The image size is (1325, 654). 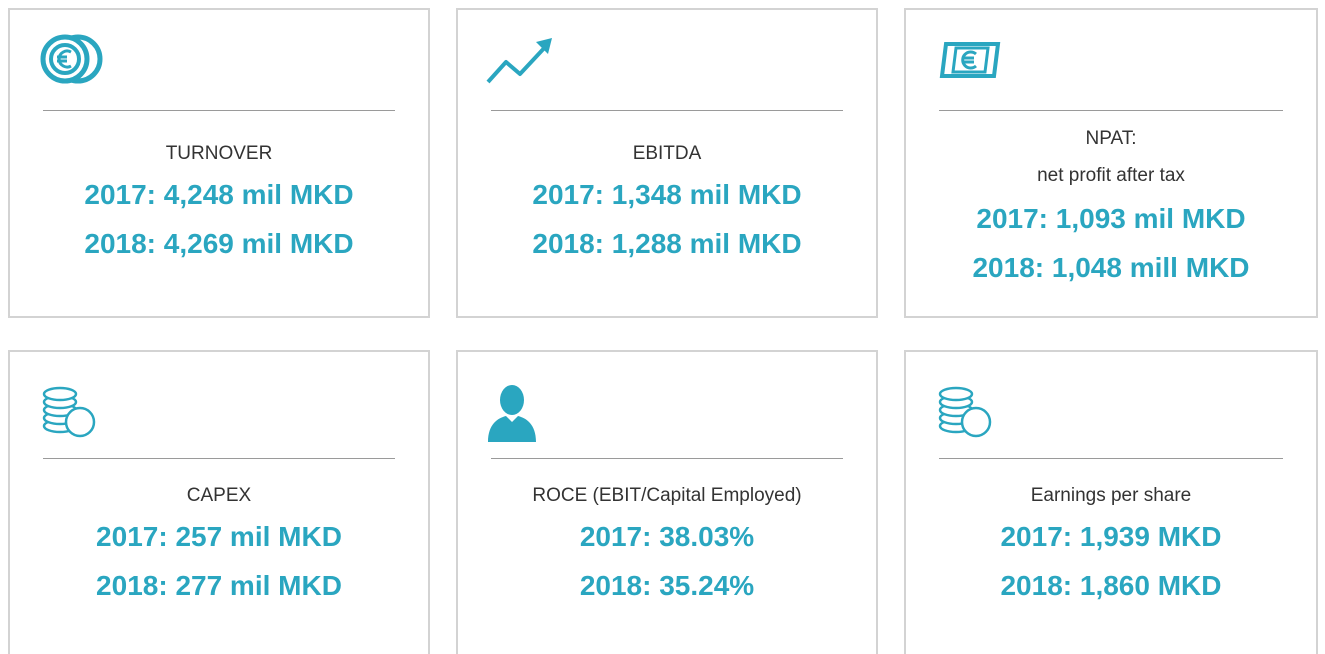 What do you see at coordinates (1111, 495) in the screenshot?
I see `card-label: Earnings per share` at bounding box center [1111, 495].